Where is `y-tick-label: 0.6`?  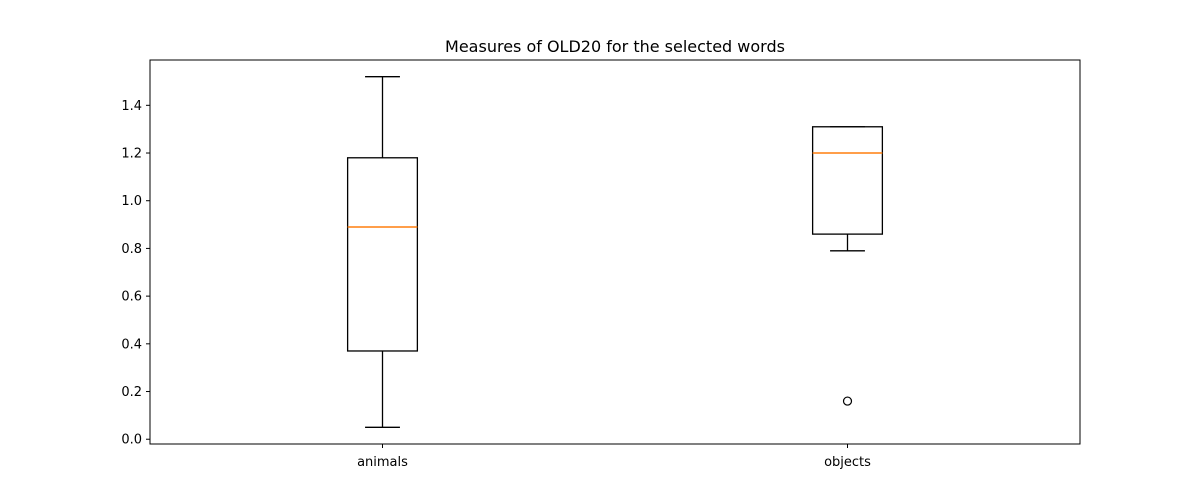
y-tick-label: 0.6 is located at coordinates (131, 297).